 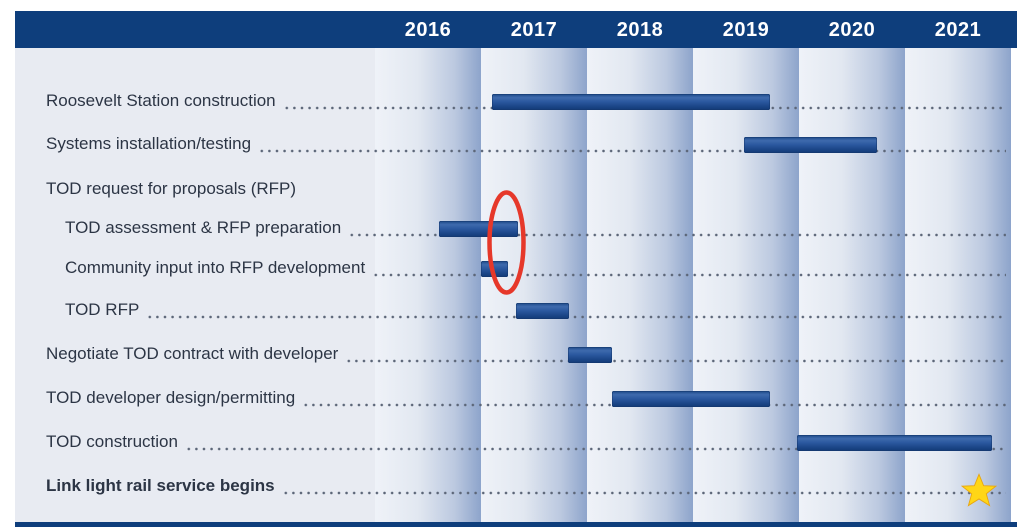 I want to click on task-row: Systems installation/testing, so click(x=527, y=144).